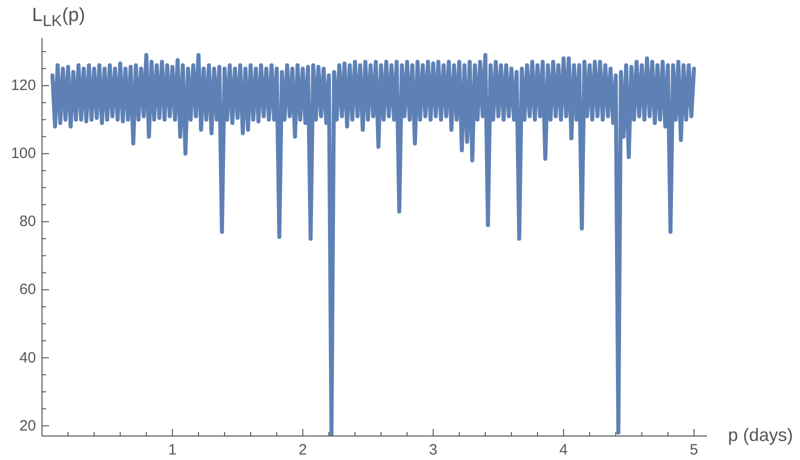  Describe the element at coordinates (23, 85) in the screenshot. I see `y-tick-label: 120` at that location.